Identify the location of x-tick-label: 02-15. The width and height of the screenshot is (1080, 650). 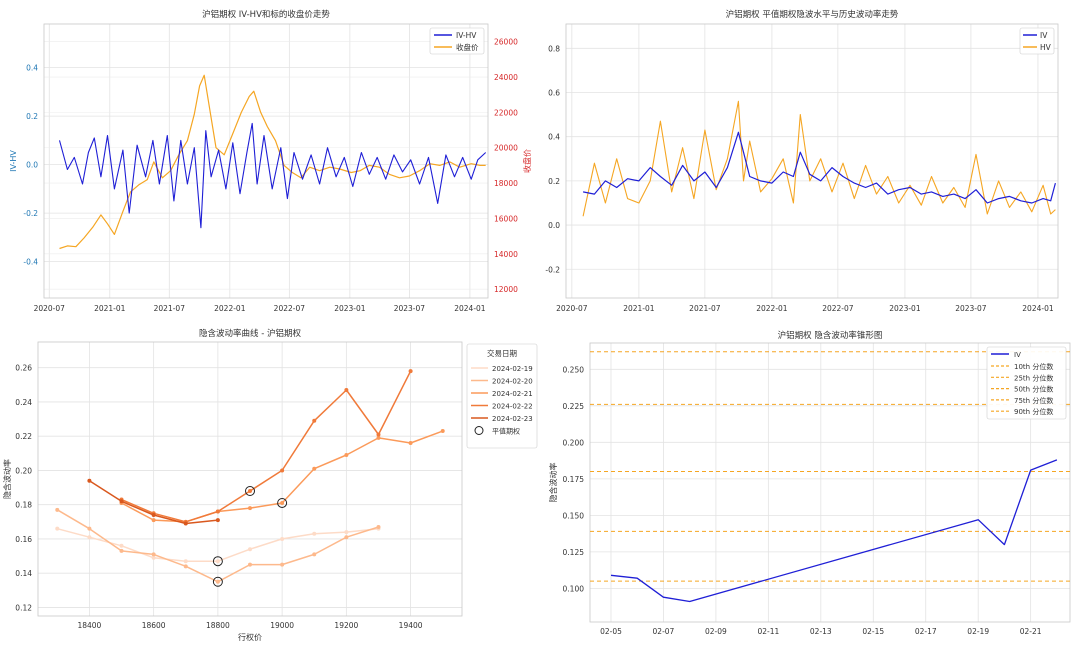
(873, 631).